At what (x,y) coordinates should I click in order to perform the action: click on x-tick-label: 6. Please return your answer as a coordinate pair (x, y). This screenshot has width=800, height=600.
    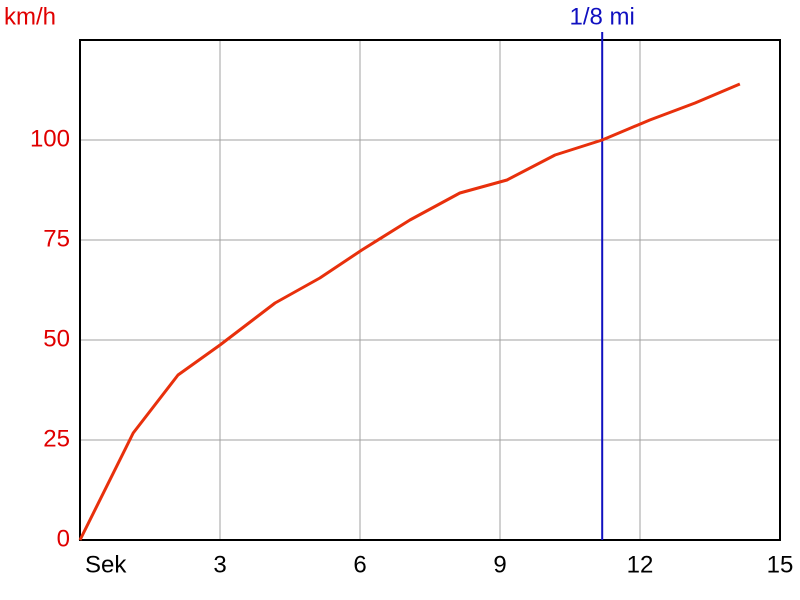
    Looking at the image, I should click on (359, 564).